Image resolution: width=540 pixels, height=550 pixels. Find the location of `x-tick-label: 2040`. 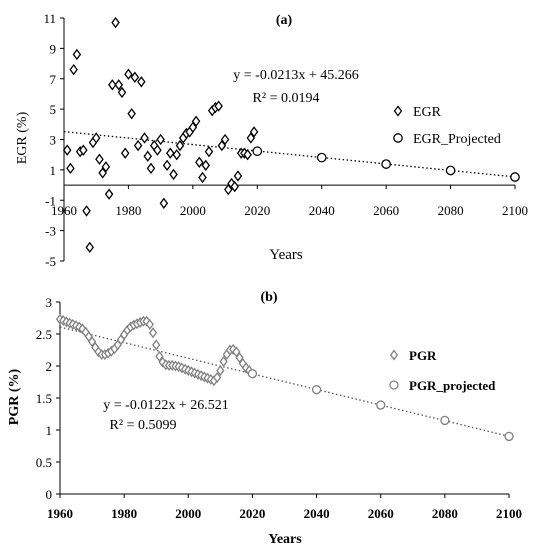

x-tick-label: 2040 is located at coordinates (322, 210).